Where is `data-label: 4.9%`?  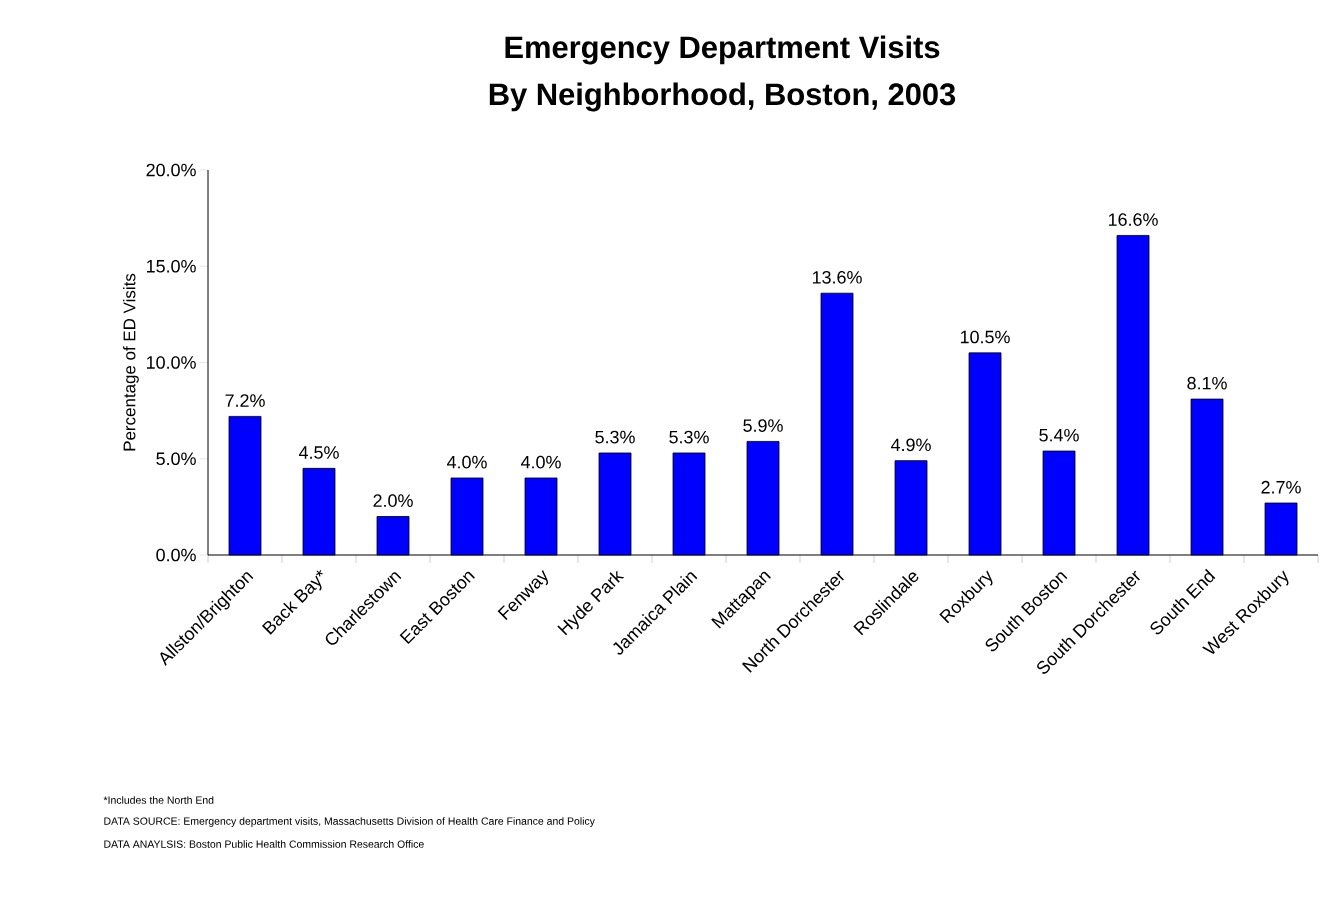 data-label: 4.9% is located at coordinates (910, 445).